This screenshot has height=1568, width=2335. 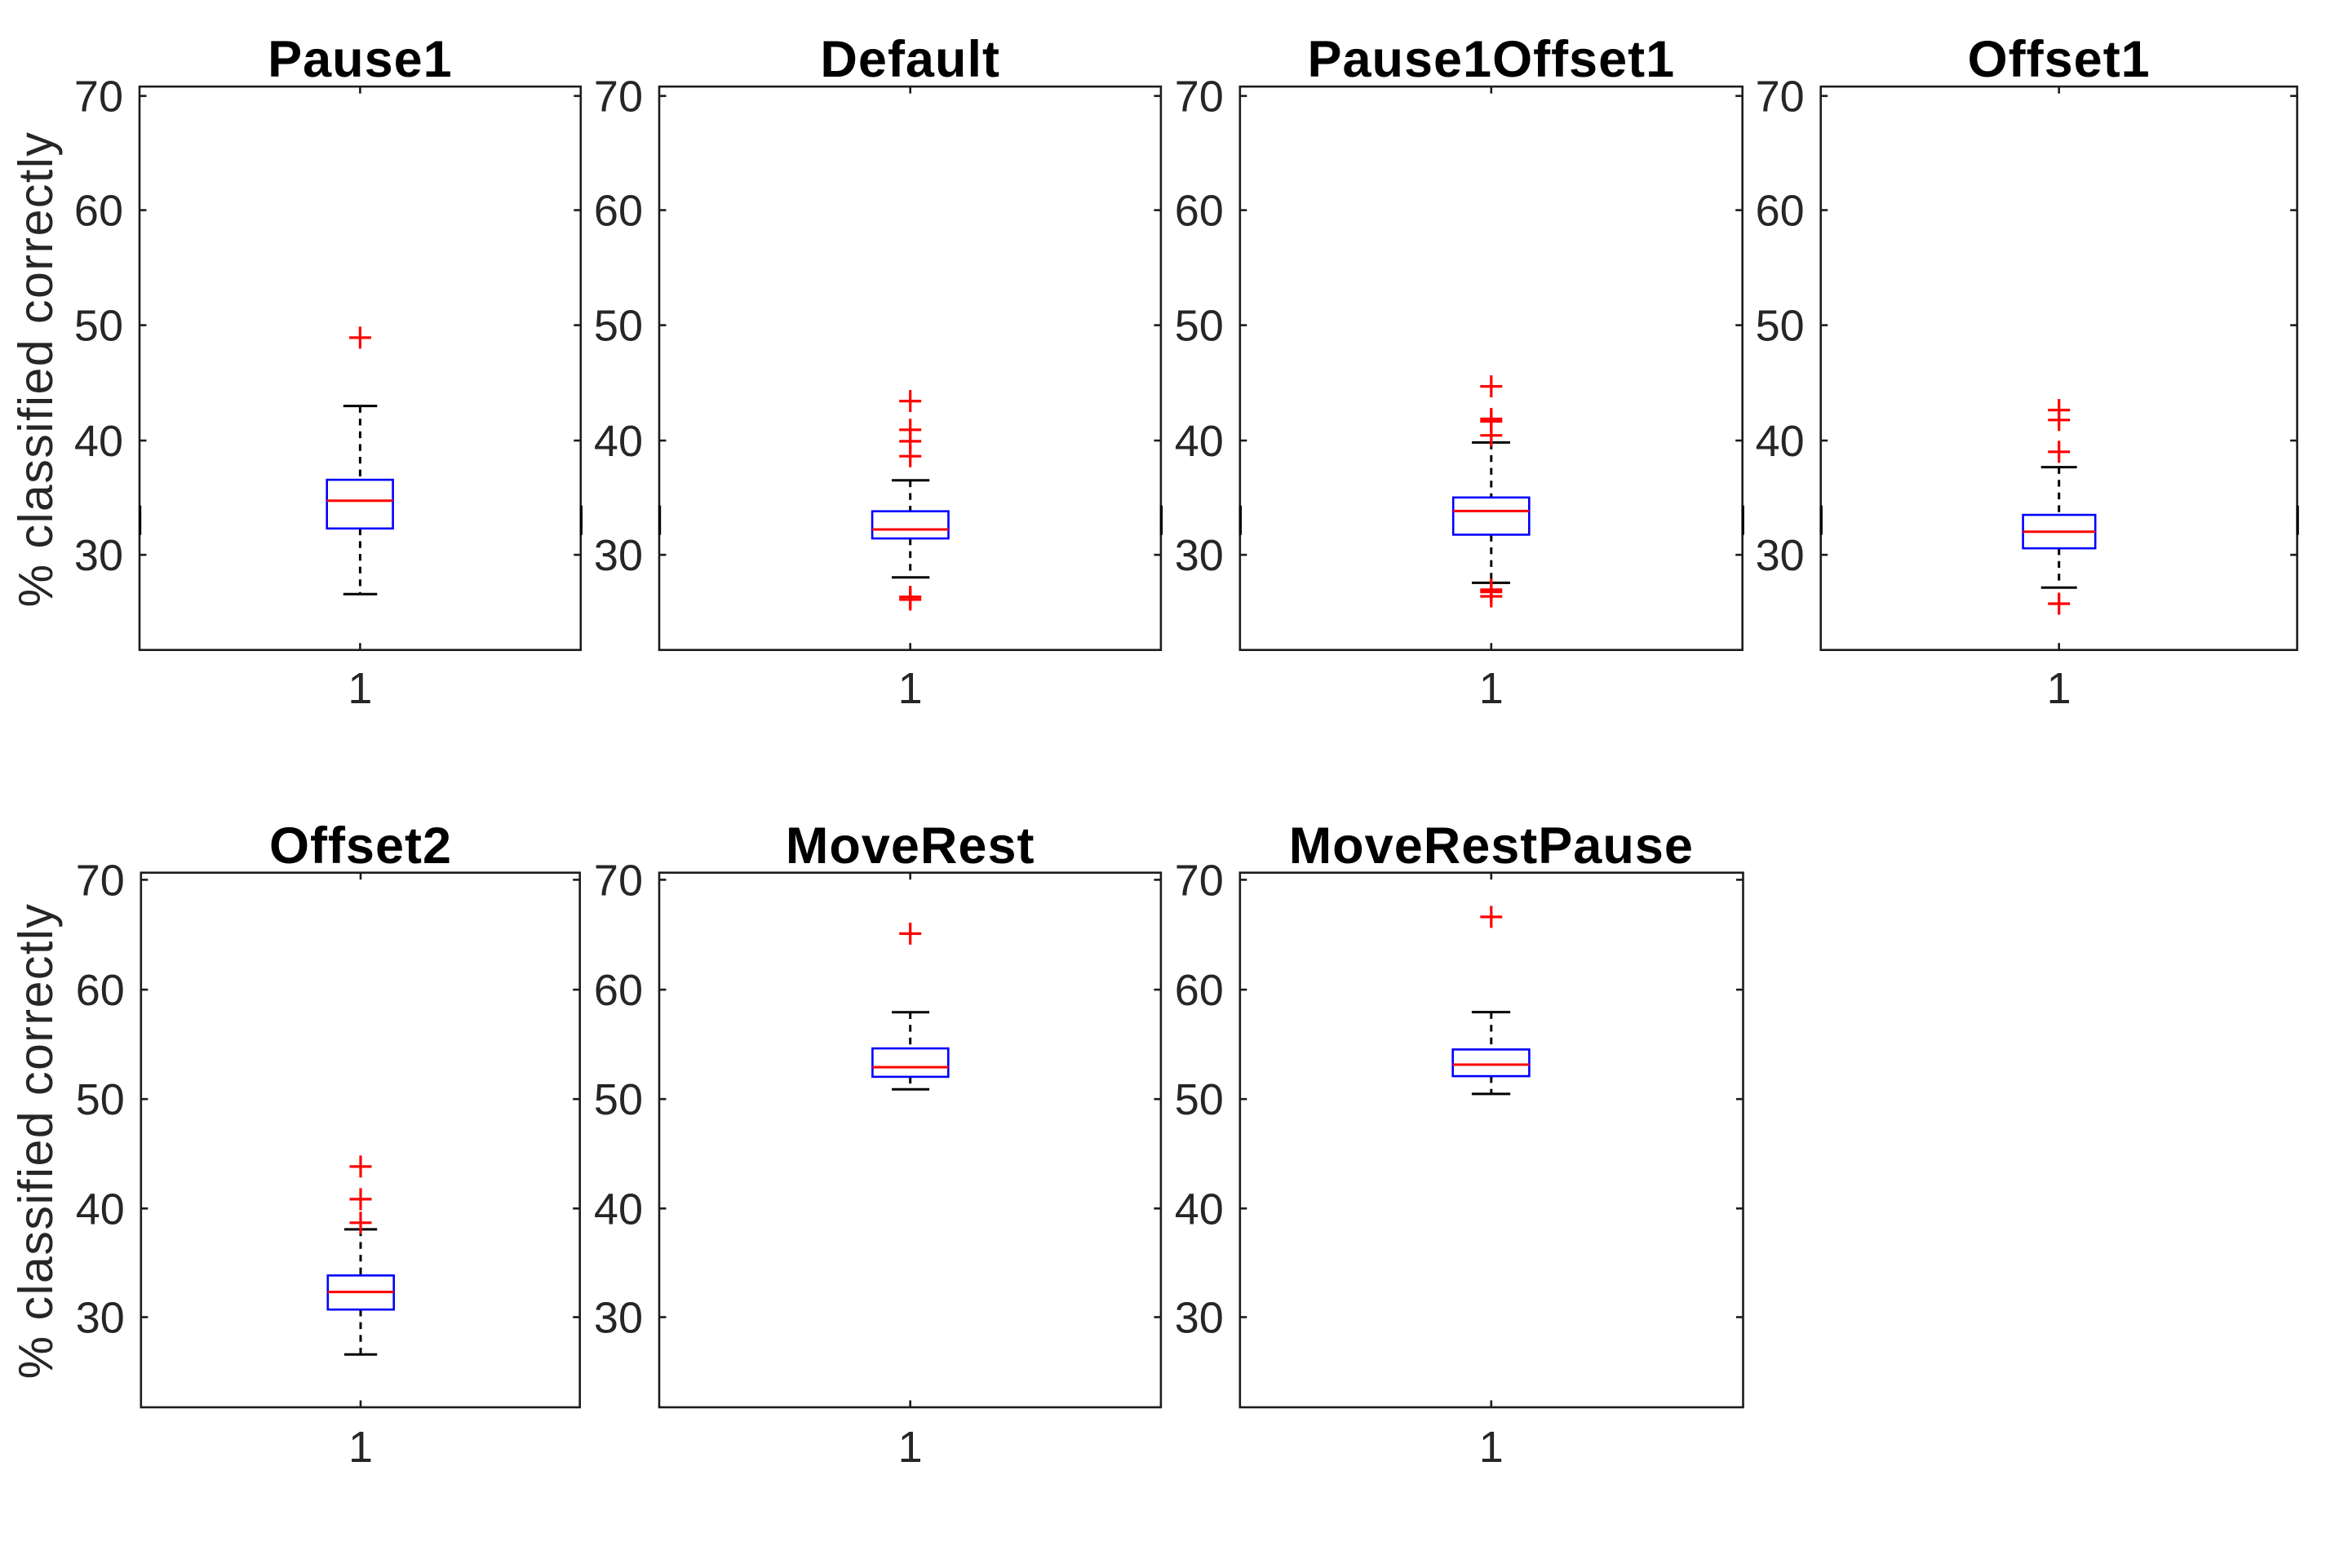 What do you see at coordinates (360, 59) in the screenshot?
I see `svg-text: Pause1` at bounding box center [360, 59].